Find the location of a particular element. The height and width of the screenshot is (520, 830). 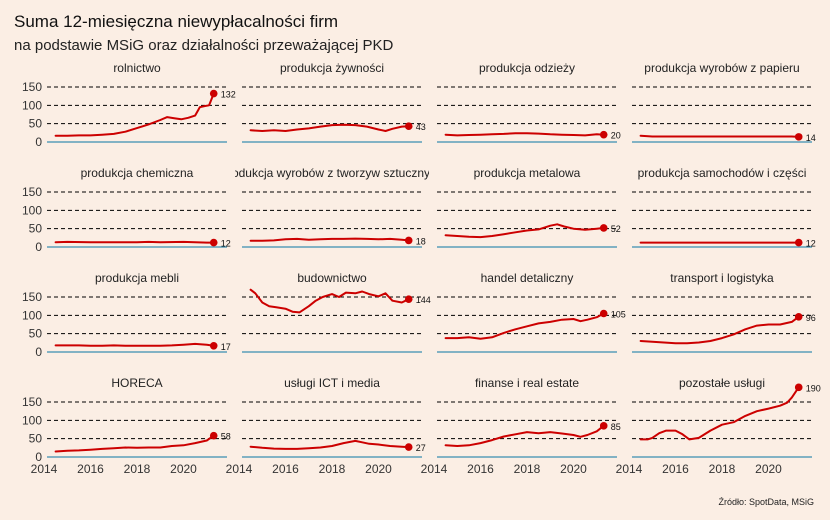

panel-title: produkcja samochodów i części is located at coordinates (722, 173).